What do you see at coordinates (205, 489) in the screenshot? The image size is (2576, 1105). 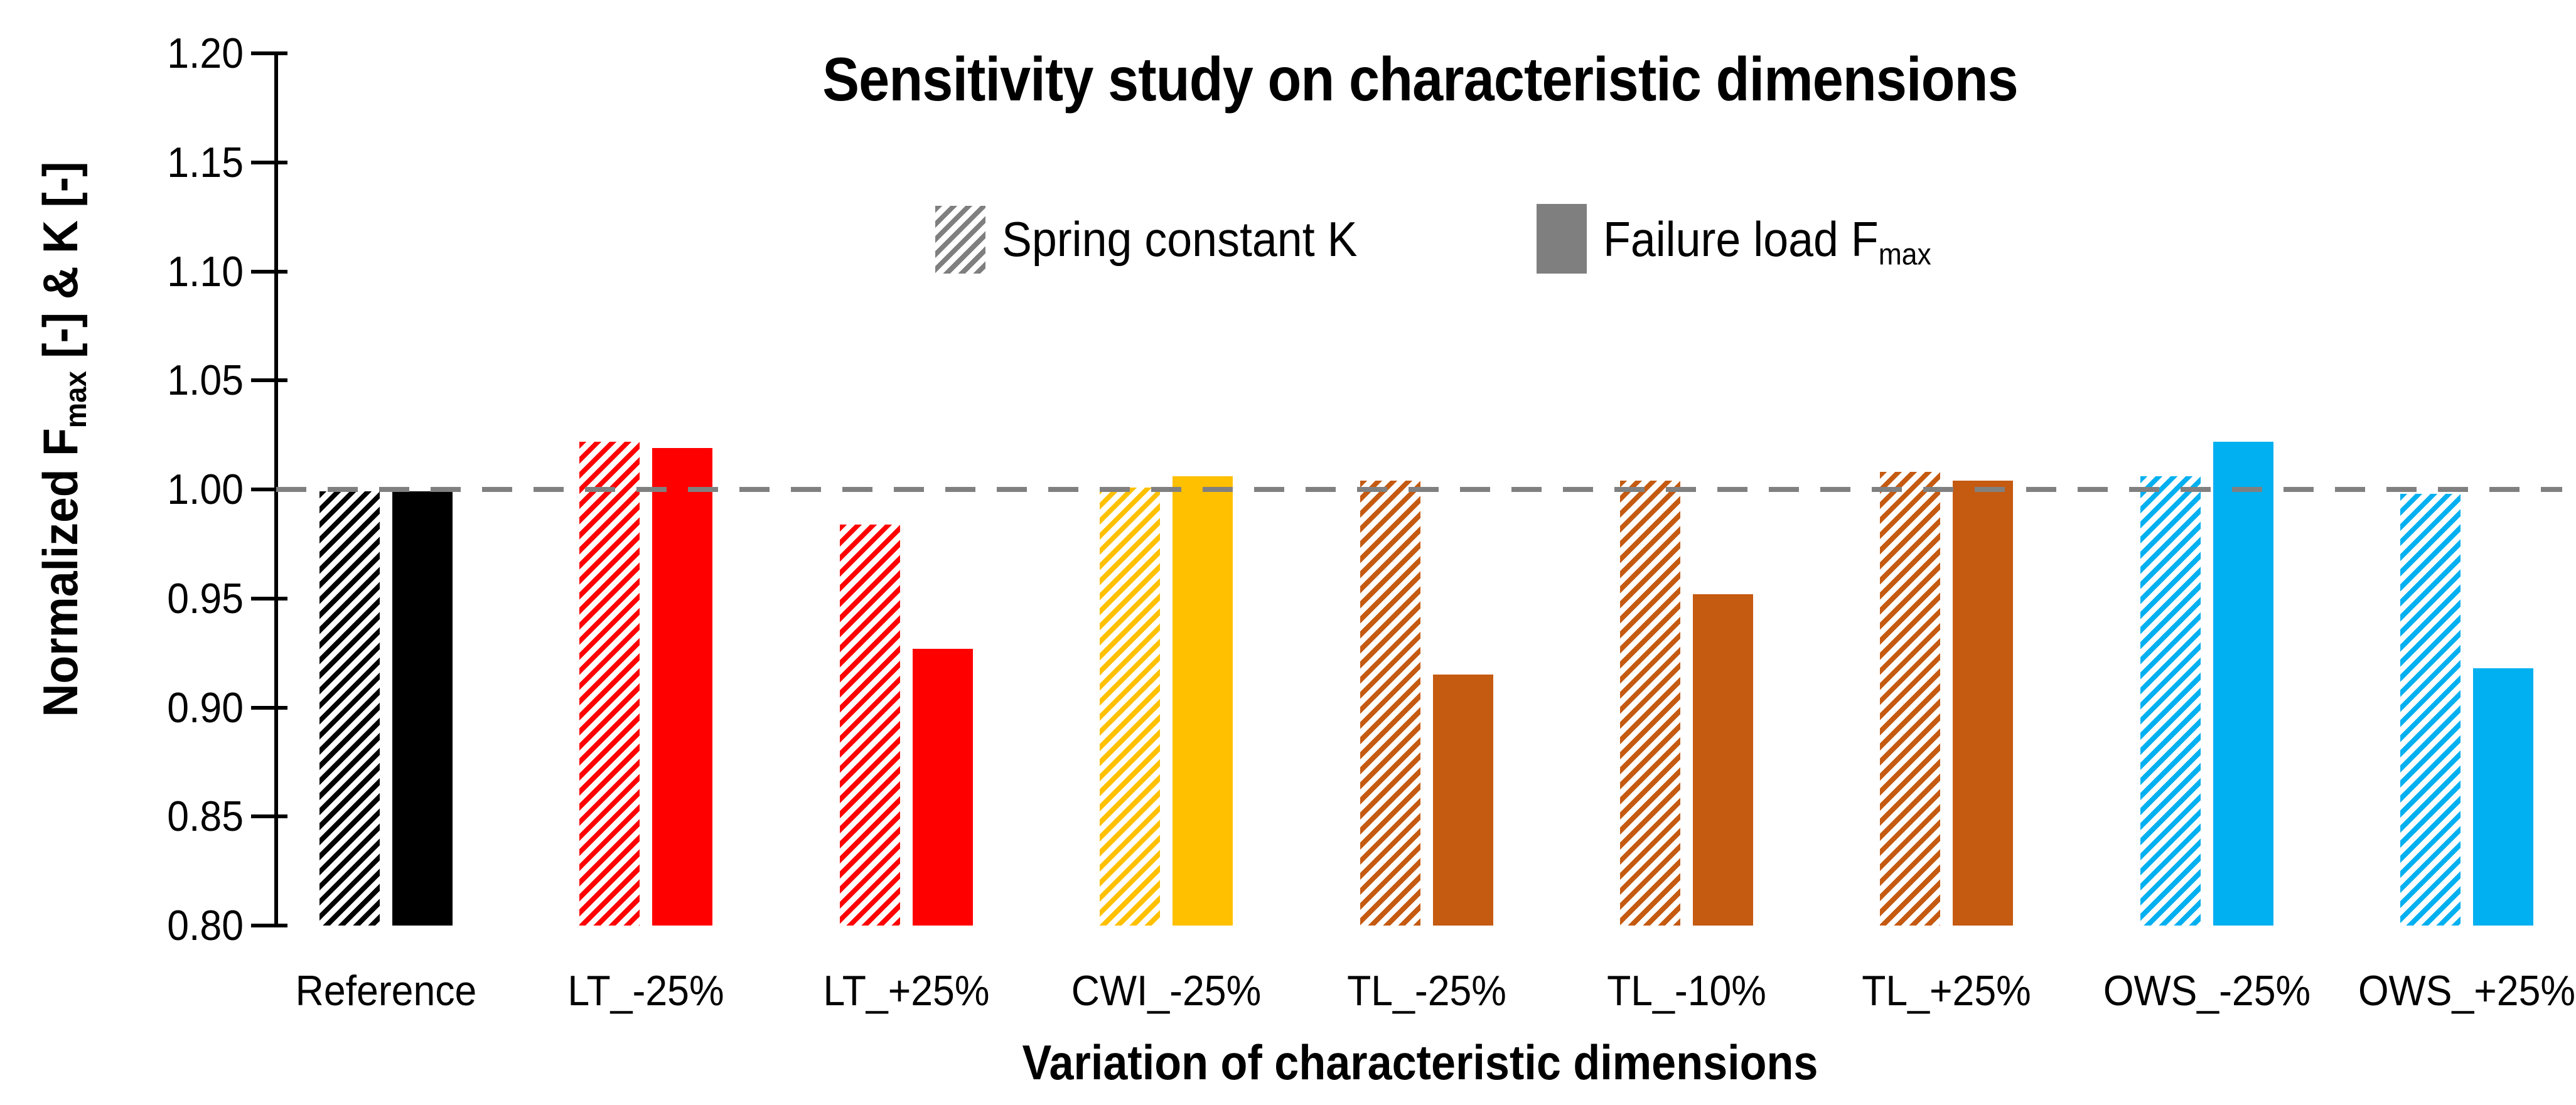 I see `y-tick-label: 1.00` at bounding box center [205, 489].